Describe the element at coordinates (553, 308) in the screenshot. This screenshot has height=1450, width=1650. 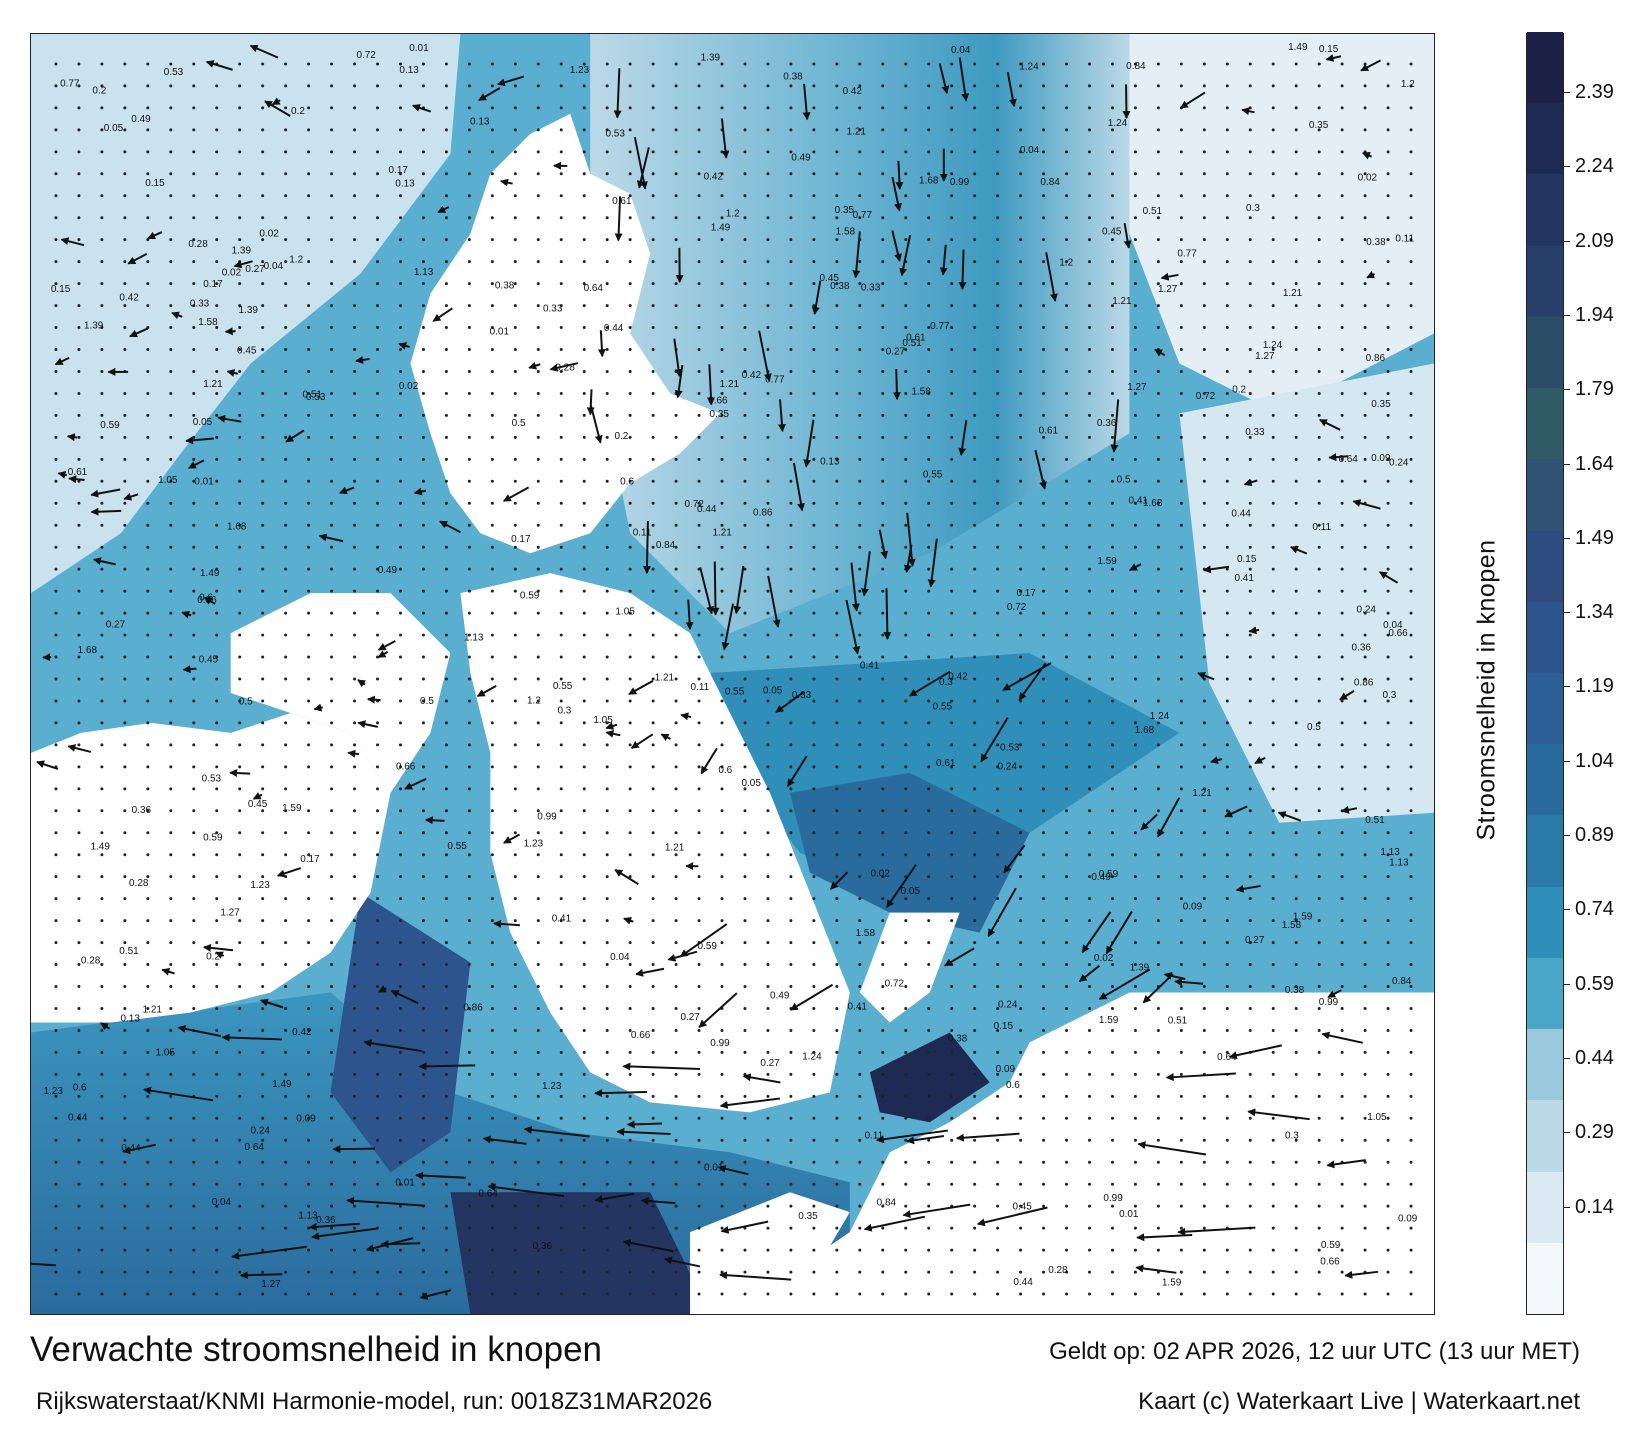
I see `speed-label: 0.33` at that location.